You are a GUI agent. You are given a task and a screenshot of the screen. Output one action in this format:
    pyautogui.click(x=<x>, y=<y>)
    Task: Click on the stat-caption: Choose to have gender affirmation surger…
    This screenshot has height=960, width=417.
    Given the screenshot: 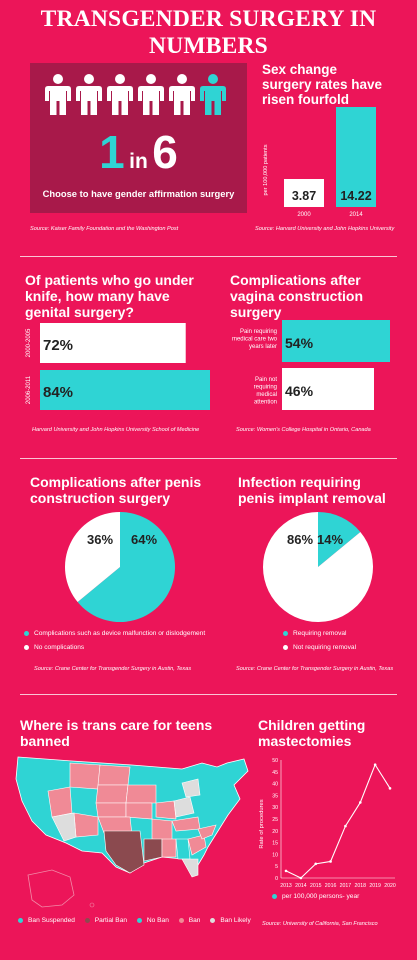 What is the action you would take?
    pyautogui.click(x=138, y=193)
    